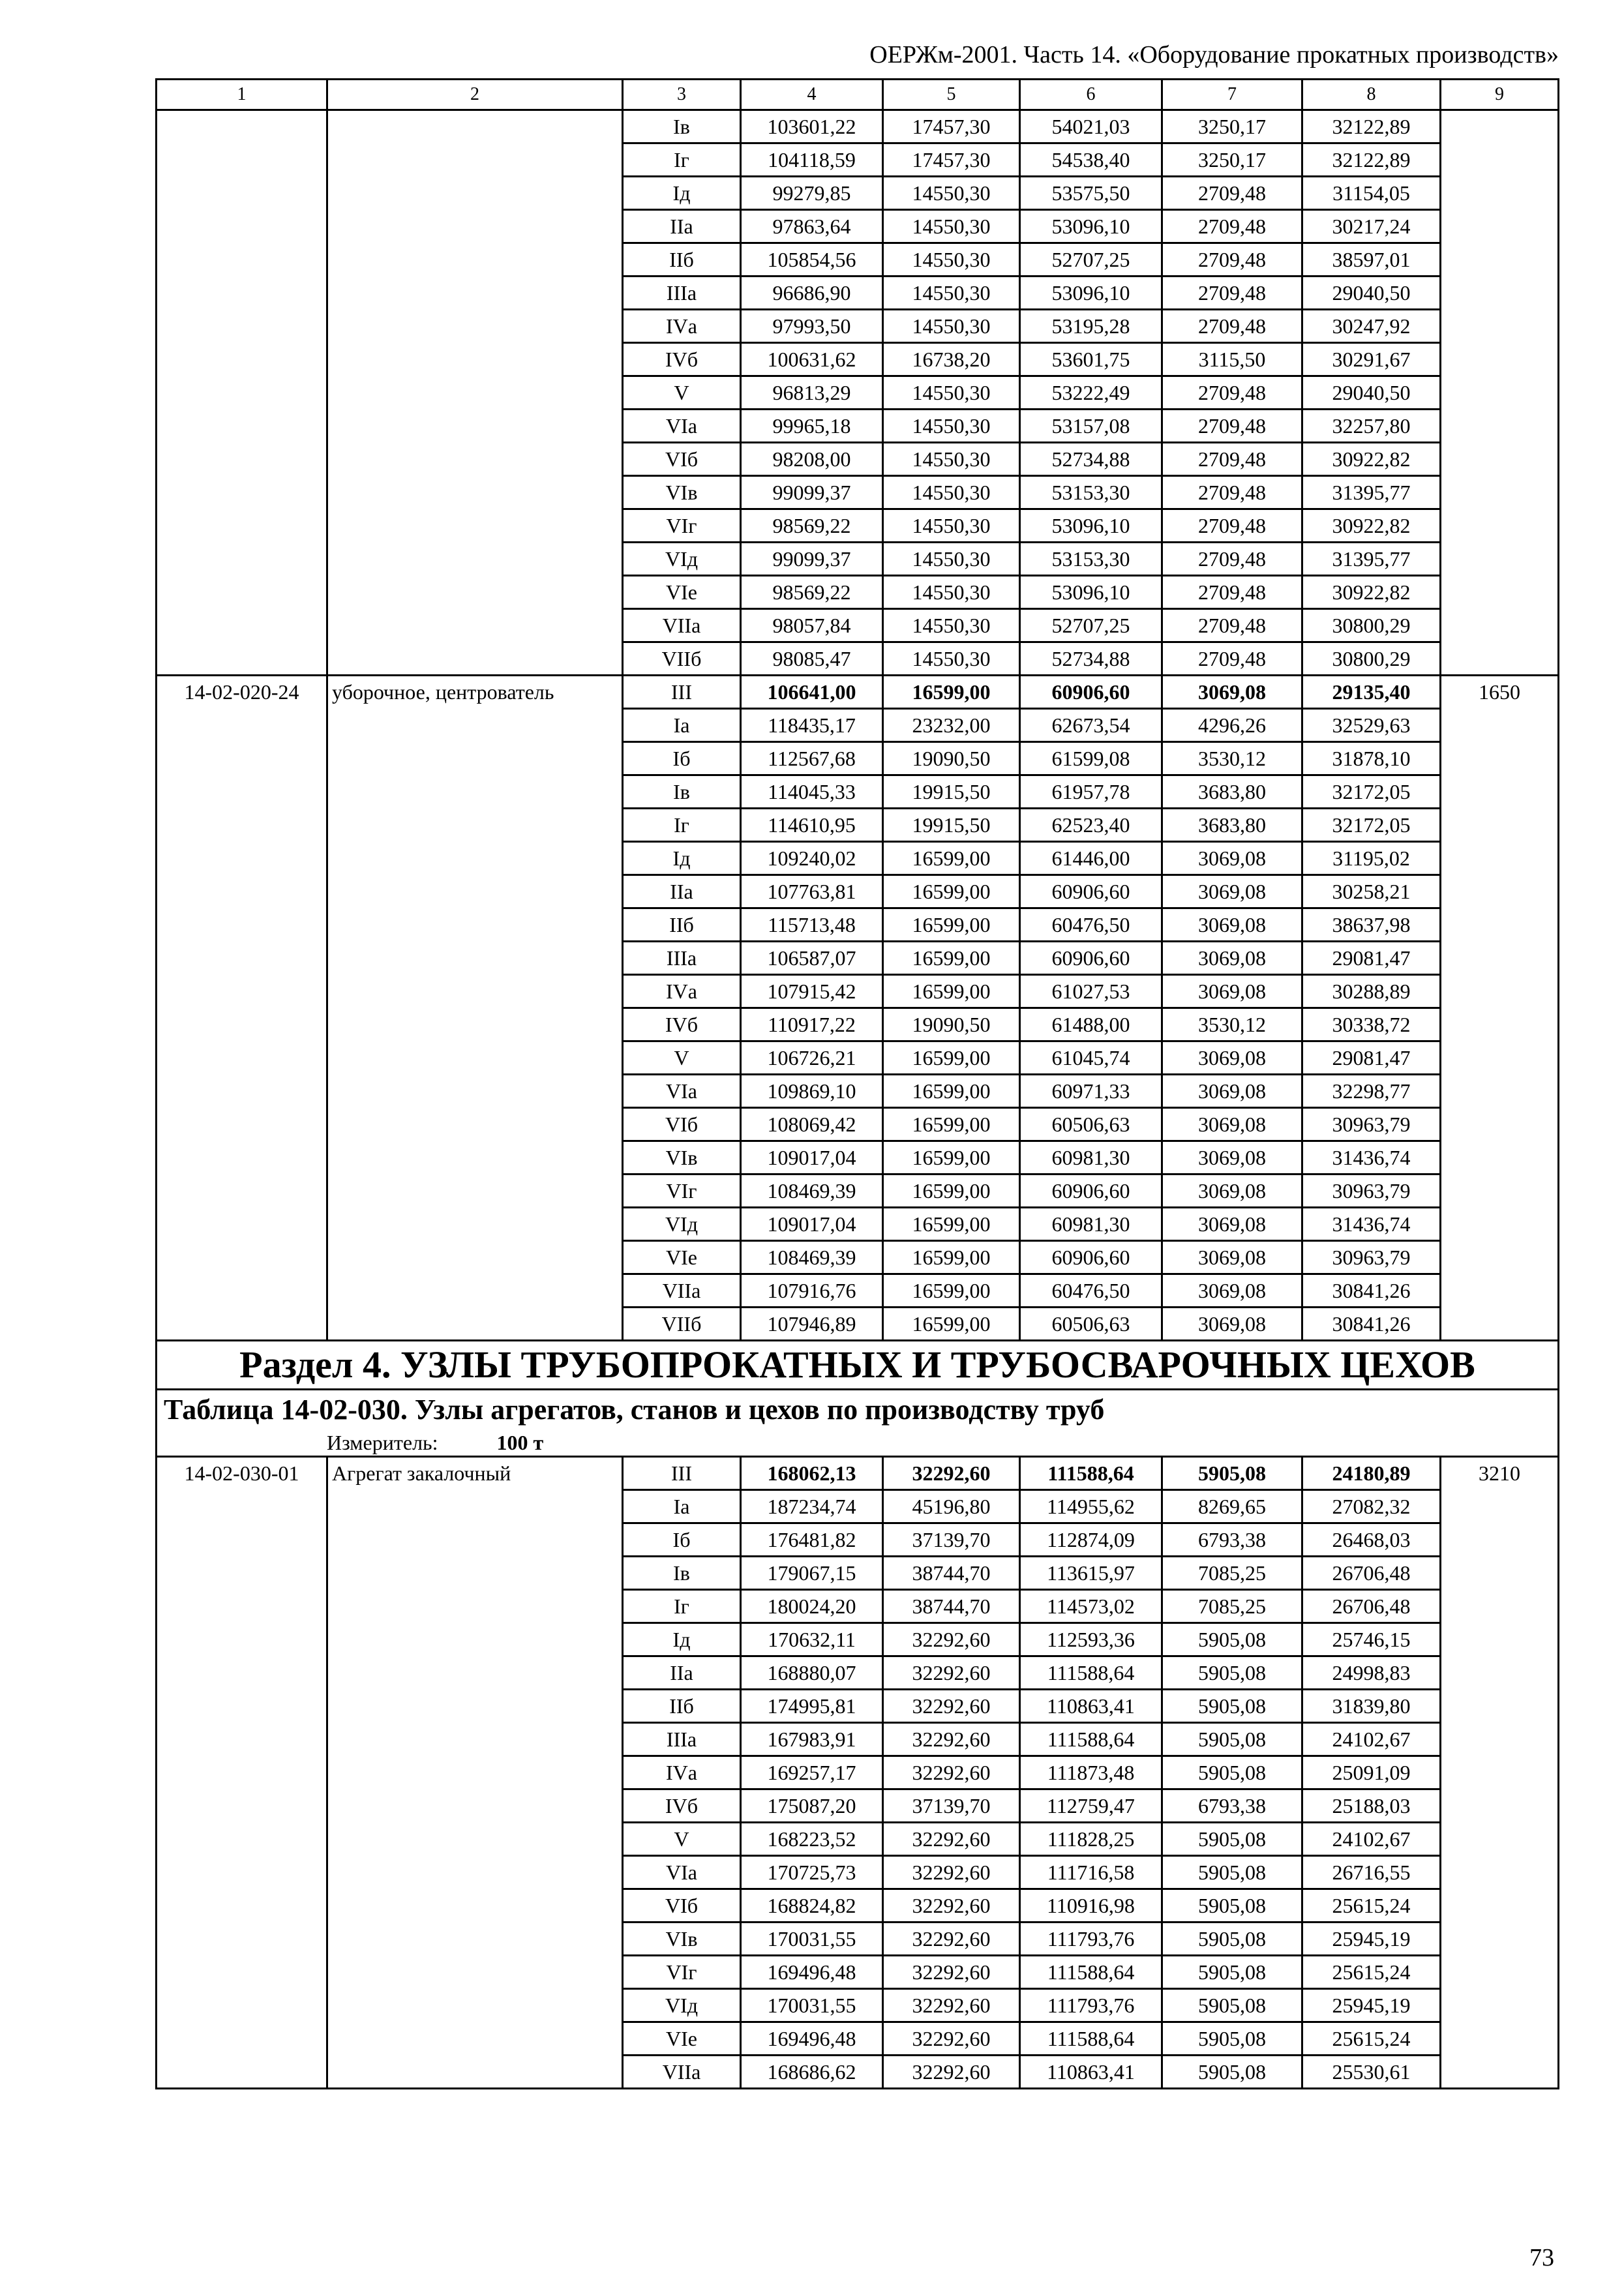 The width and height of the screenshot is (1624, 2289). What do you see at coordinates (1371, 1157) in the screenshot?
I see `value-cell: 31436,74` at bounding box center [1371, 1157].